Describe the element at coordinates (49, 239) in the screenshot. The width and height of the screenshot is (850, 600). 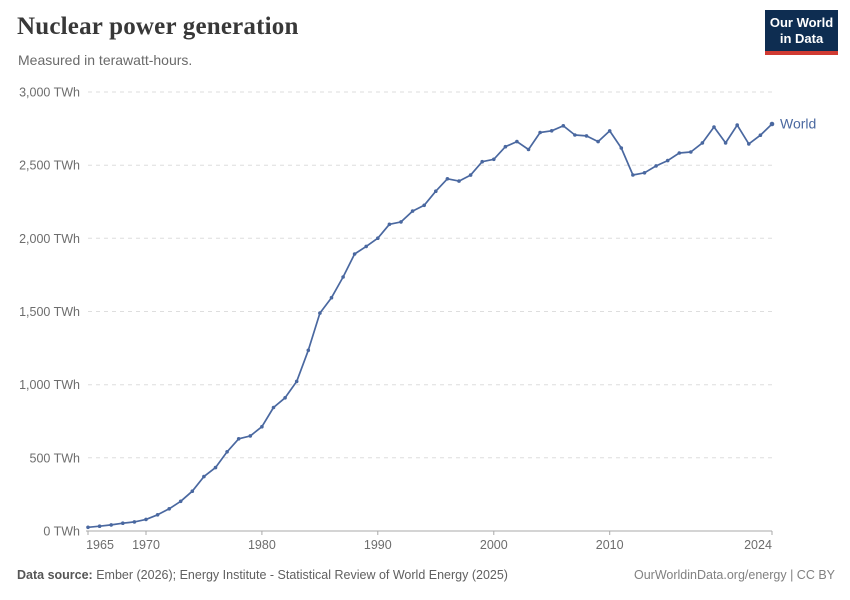
I see `y-axis-tick-label: 2,000 TWh` at that location.